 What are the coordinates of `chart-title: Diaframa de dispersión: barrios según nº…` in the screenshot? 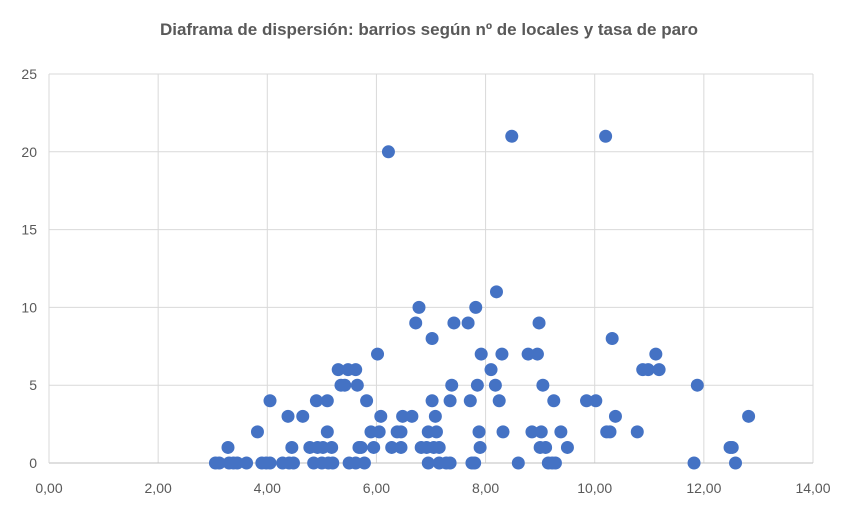 It's located at (429, 29).